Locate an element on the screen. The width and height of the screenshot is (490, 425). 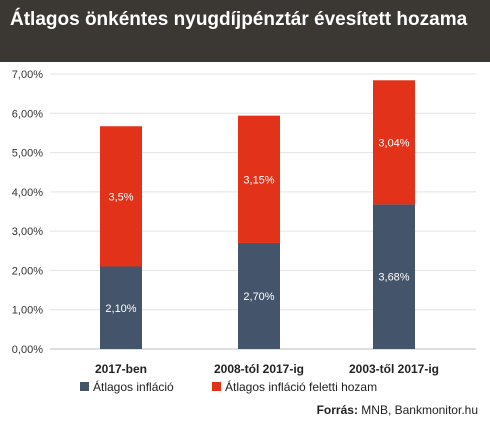
y-tick-label: 2,00% is located at coordinates (27, 271).